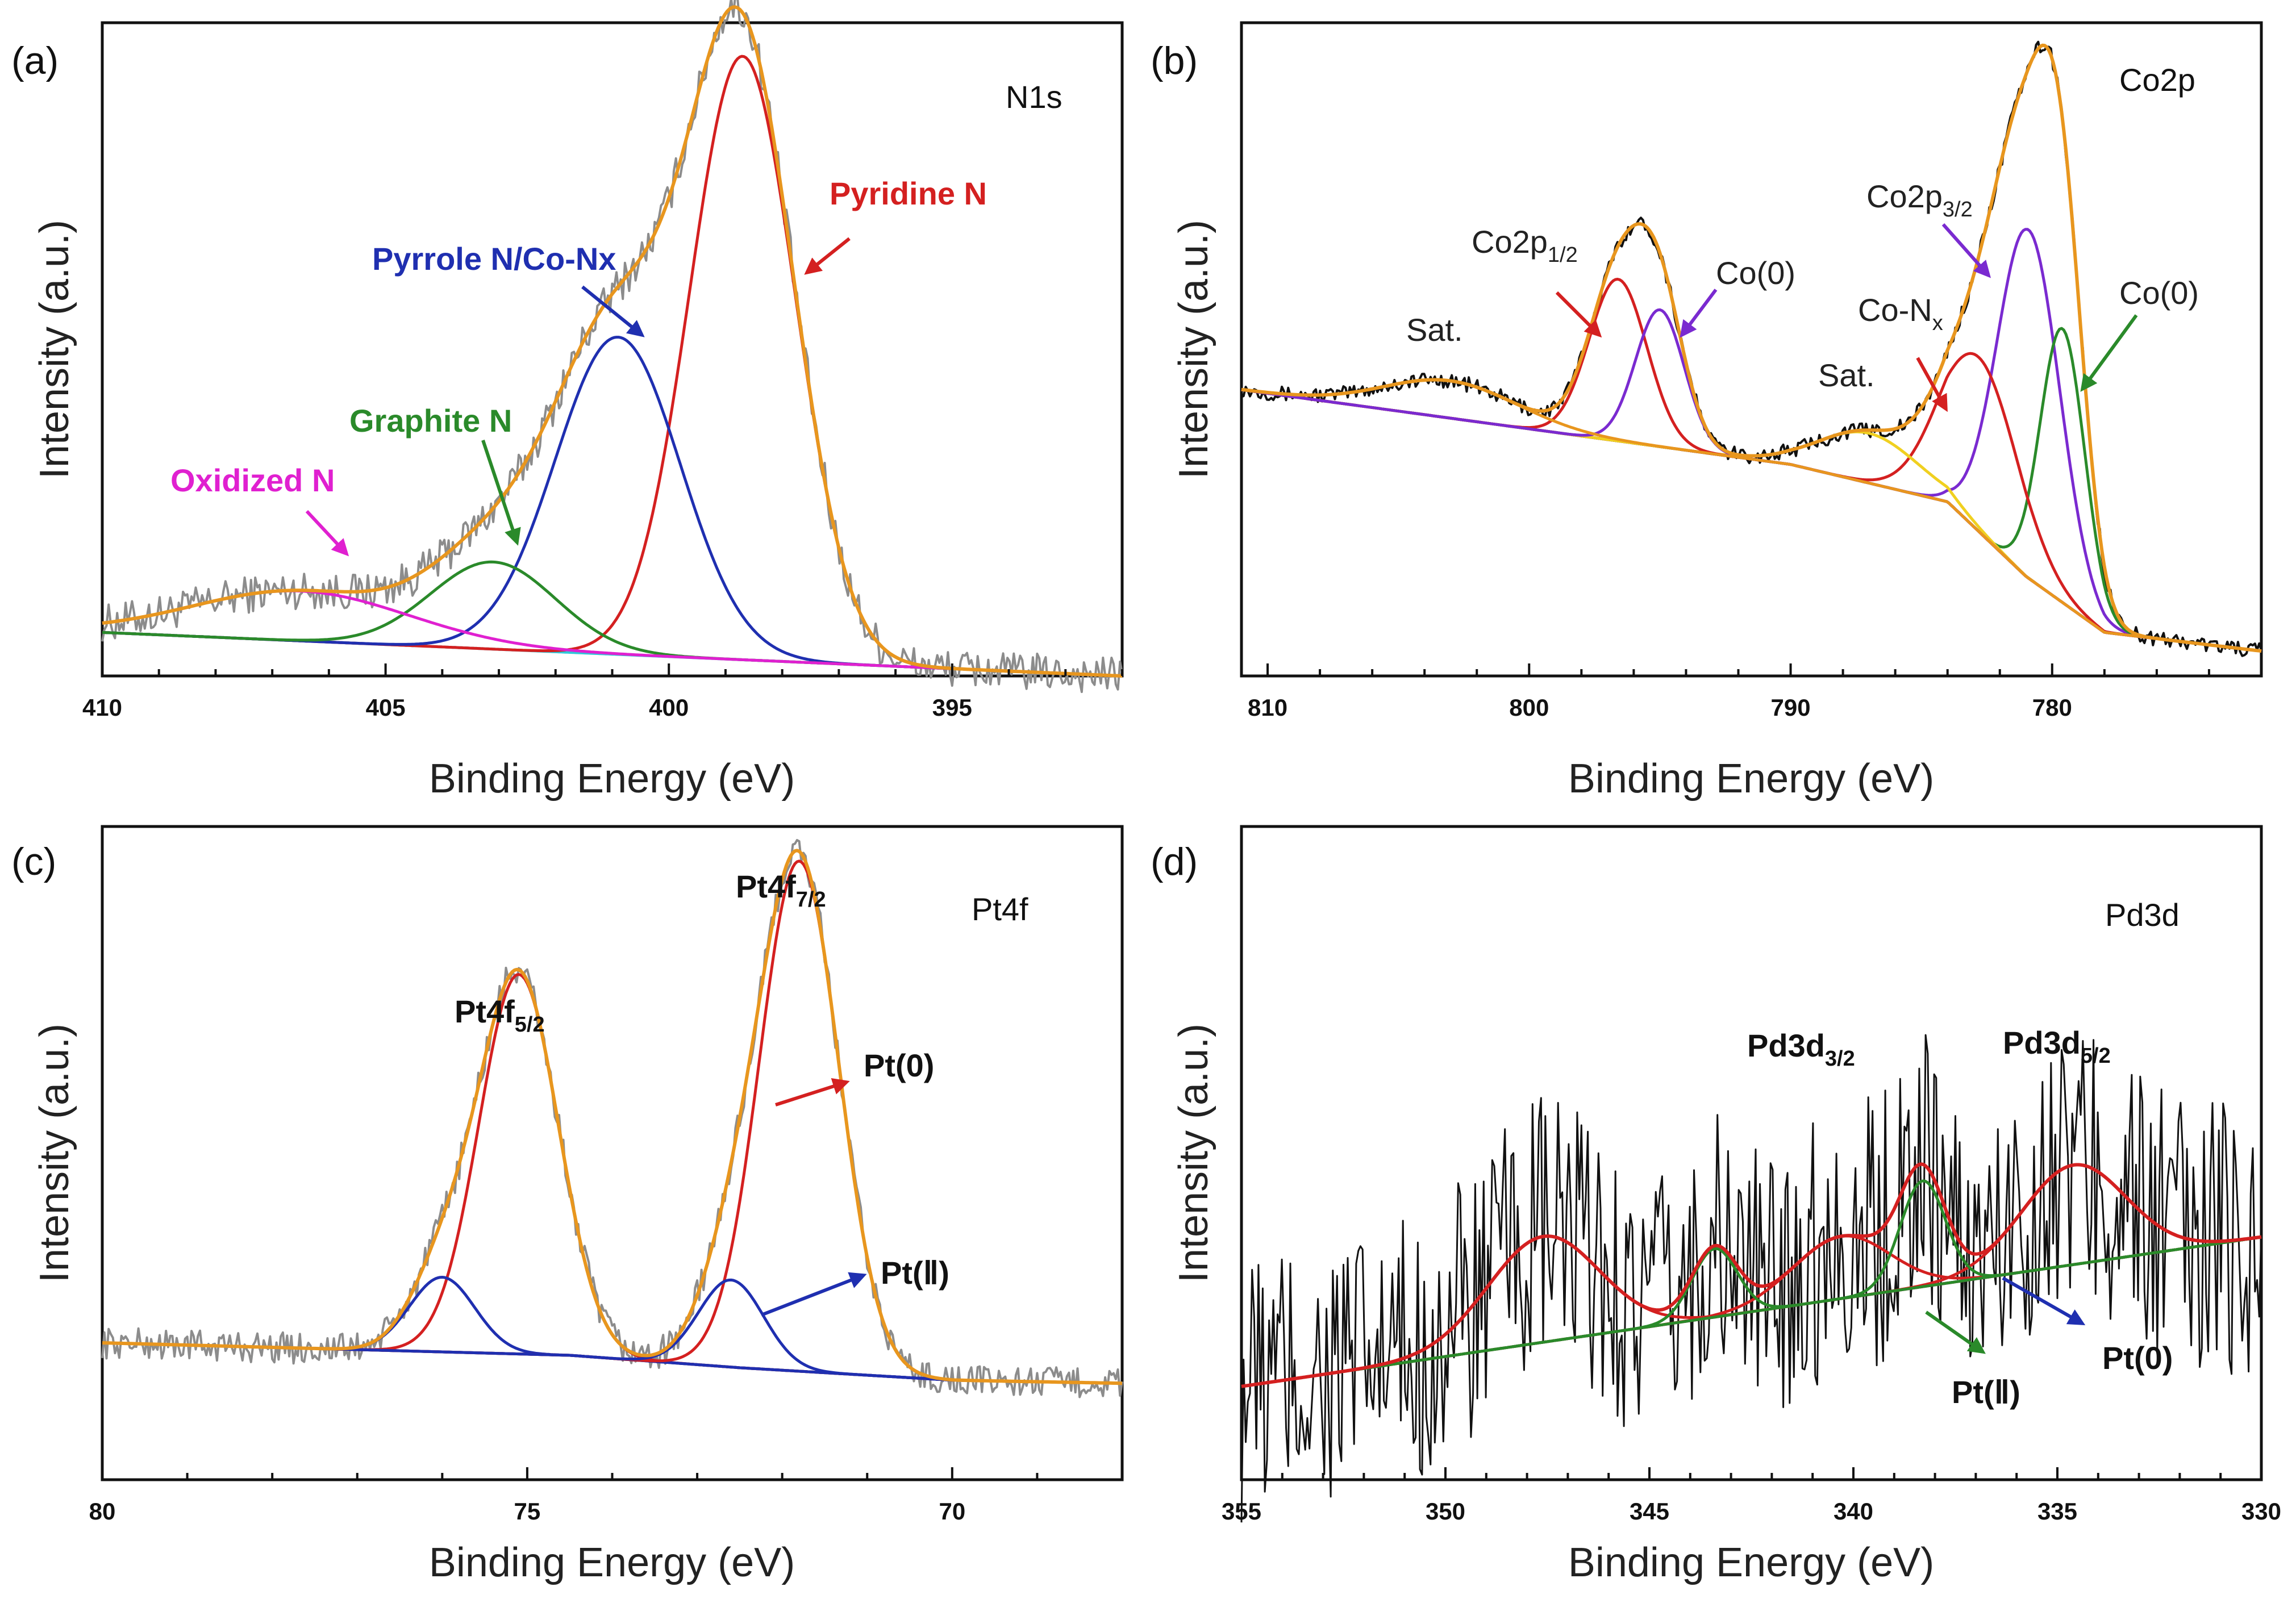 Image resolution: width=2296 pixels, height=1599 pixels. I want to click on arrow-pt0-d, so click(2044, 1300).